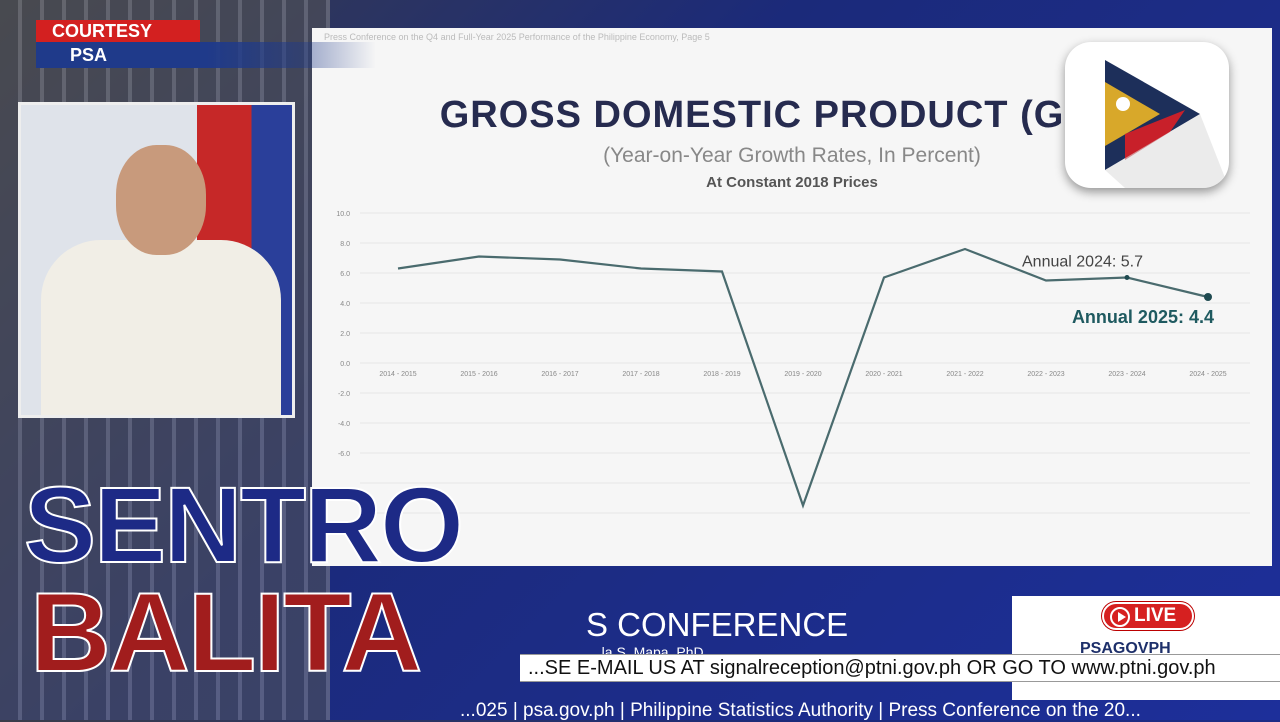 The image size is (1280, 722). Describe the element at coordinates (1120, 617) in the screenshot. I see `play-icon` at that location.